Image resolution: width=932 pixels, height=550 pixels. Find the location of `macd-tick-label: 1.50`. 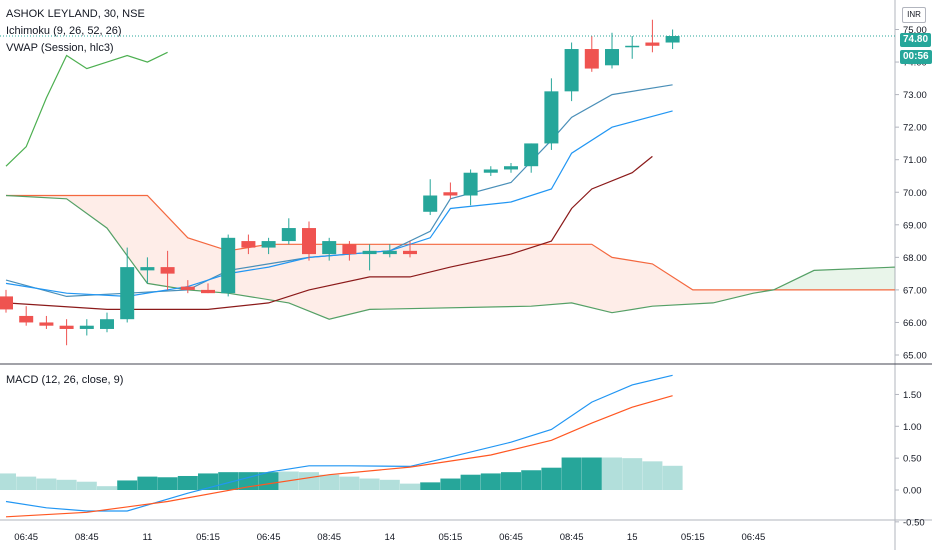

macd-tick-label: 1.50 is located at coordinates (912, 395).